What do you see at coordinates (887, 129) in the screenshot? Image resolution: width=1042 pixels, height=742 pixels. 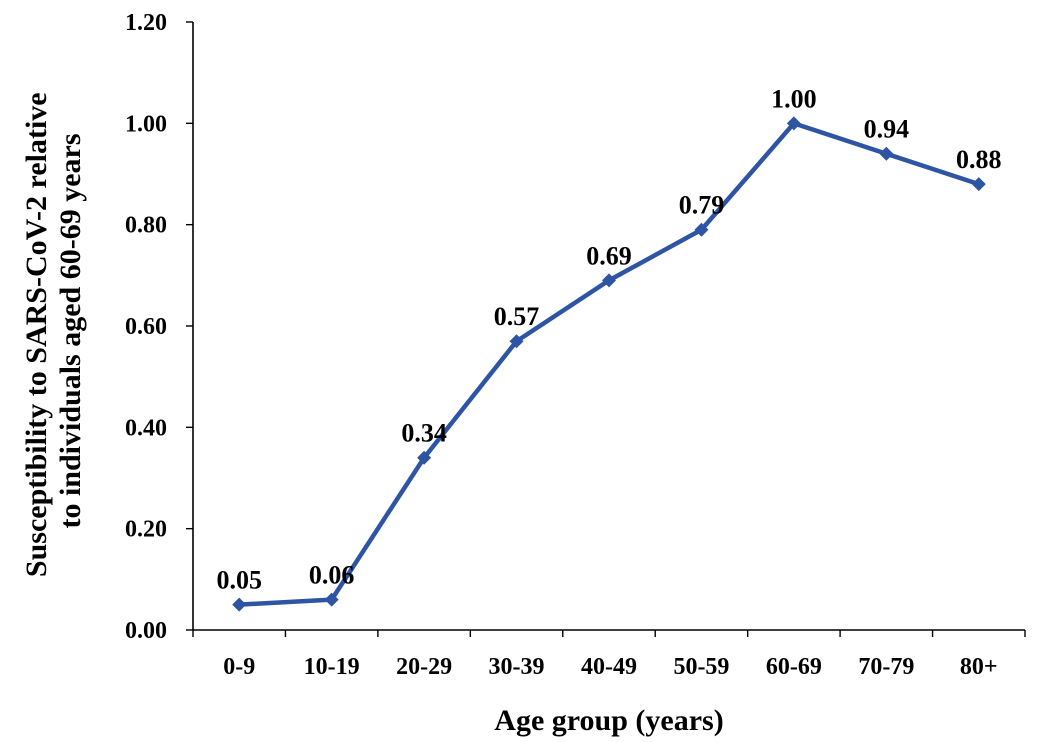 I see `data-label: 0.94` at bounding box center [887, 129].